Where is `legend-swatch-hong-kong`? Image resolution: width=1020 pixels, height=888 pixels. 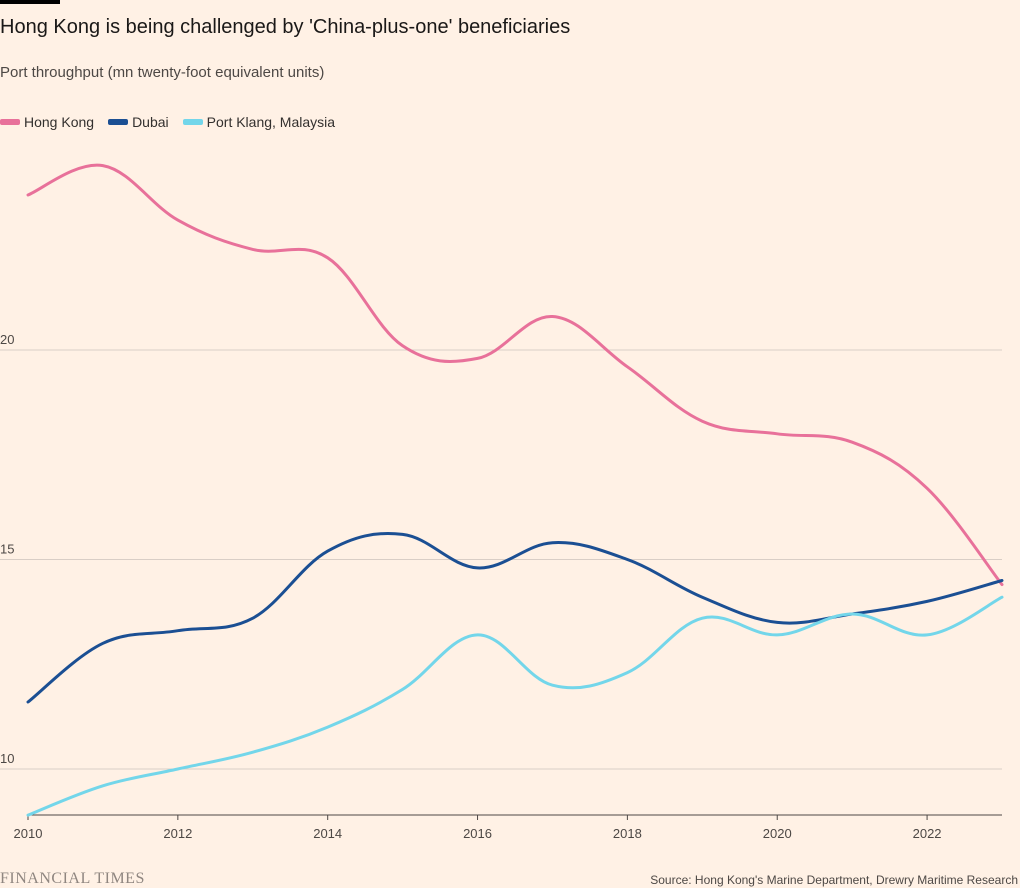 legend-swatch-hong-kong is located at coordinates (10, 122).